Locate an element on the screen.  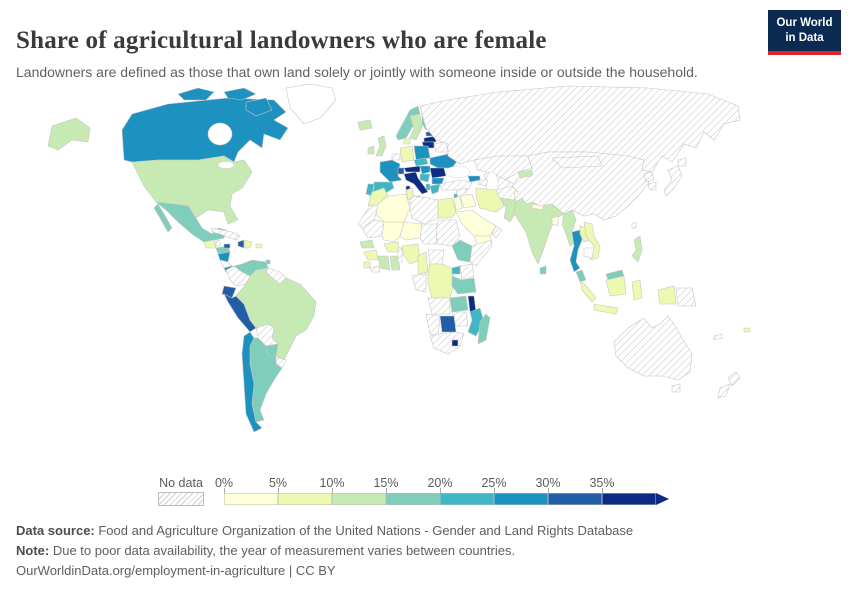
country-java is located at coordinates (606, 309).